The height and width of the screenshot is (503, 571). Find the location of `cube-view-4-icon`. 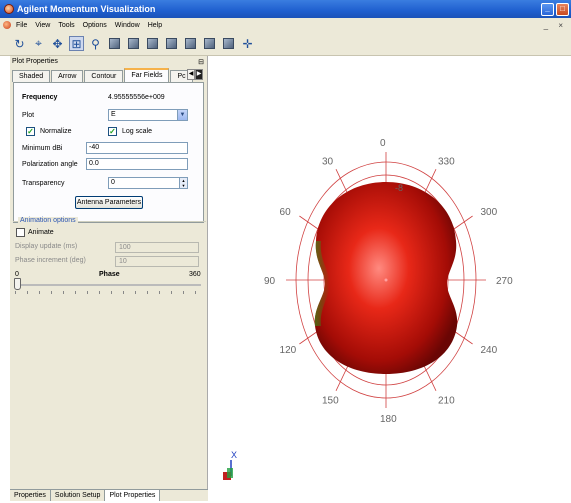

cube-view-4-icon is located at coordinates (171, 43).